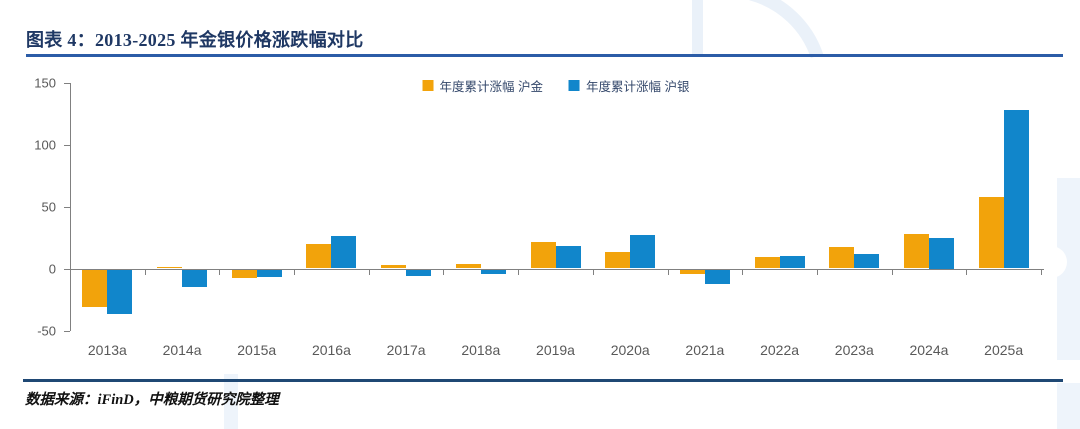  What do you see at coordinates (574, 85) in the screenshot?
I see `silver-series-swatch-icon` at bounding box center [574, 85].